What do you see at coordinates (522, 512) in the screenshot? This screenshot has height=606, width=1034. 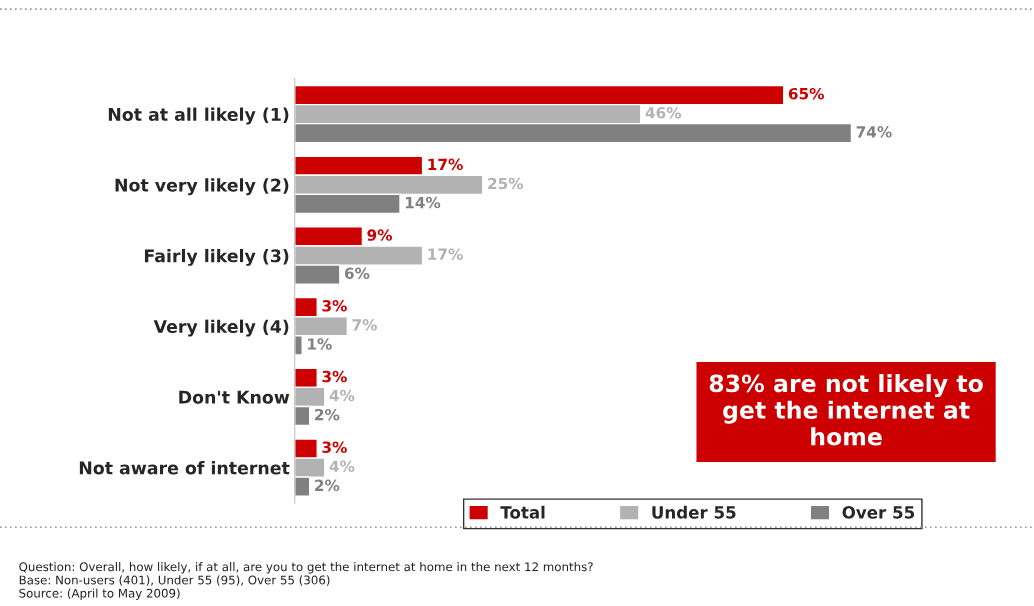 I see `legend-label: Total` at bounding box center [522, 512].